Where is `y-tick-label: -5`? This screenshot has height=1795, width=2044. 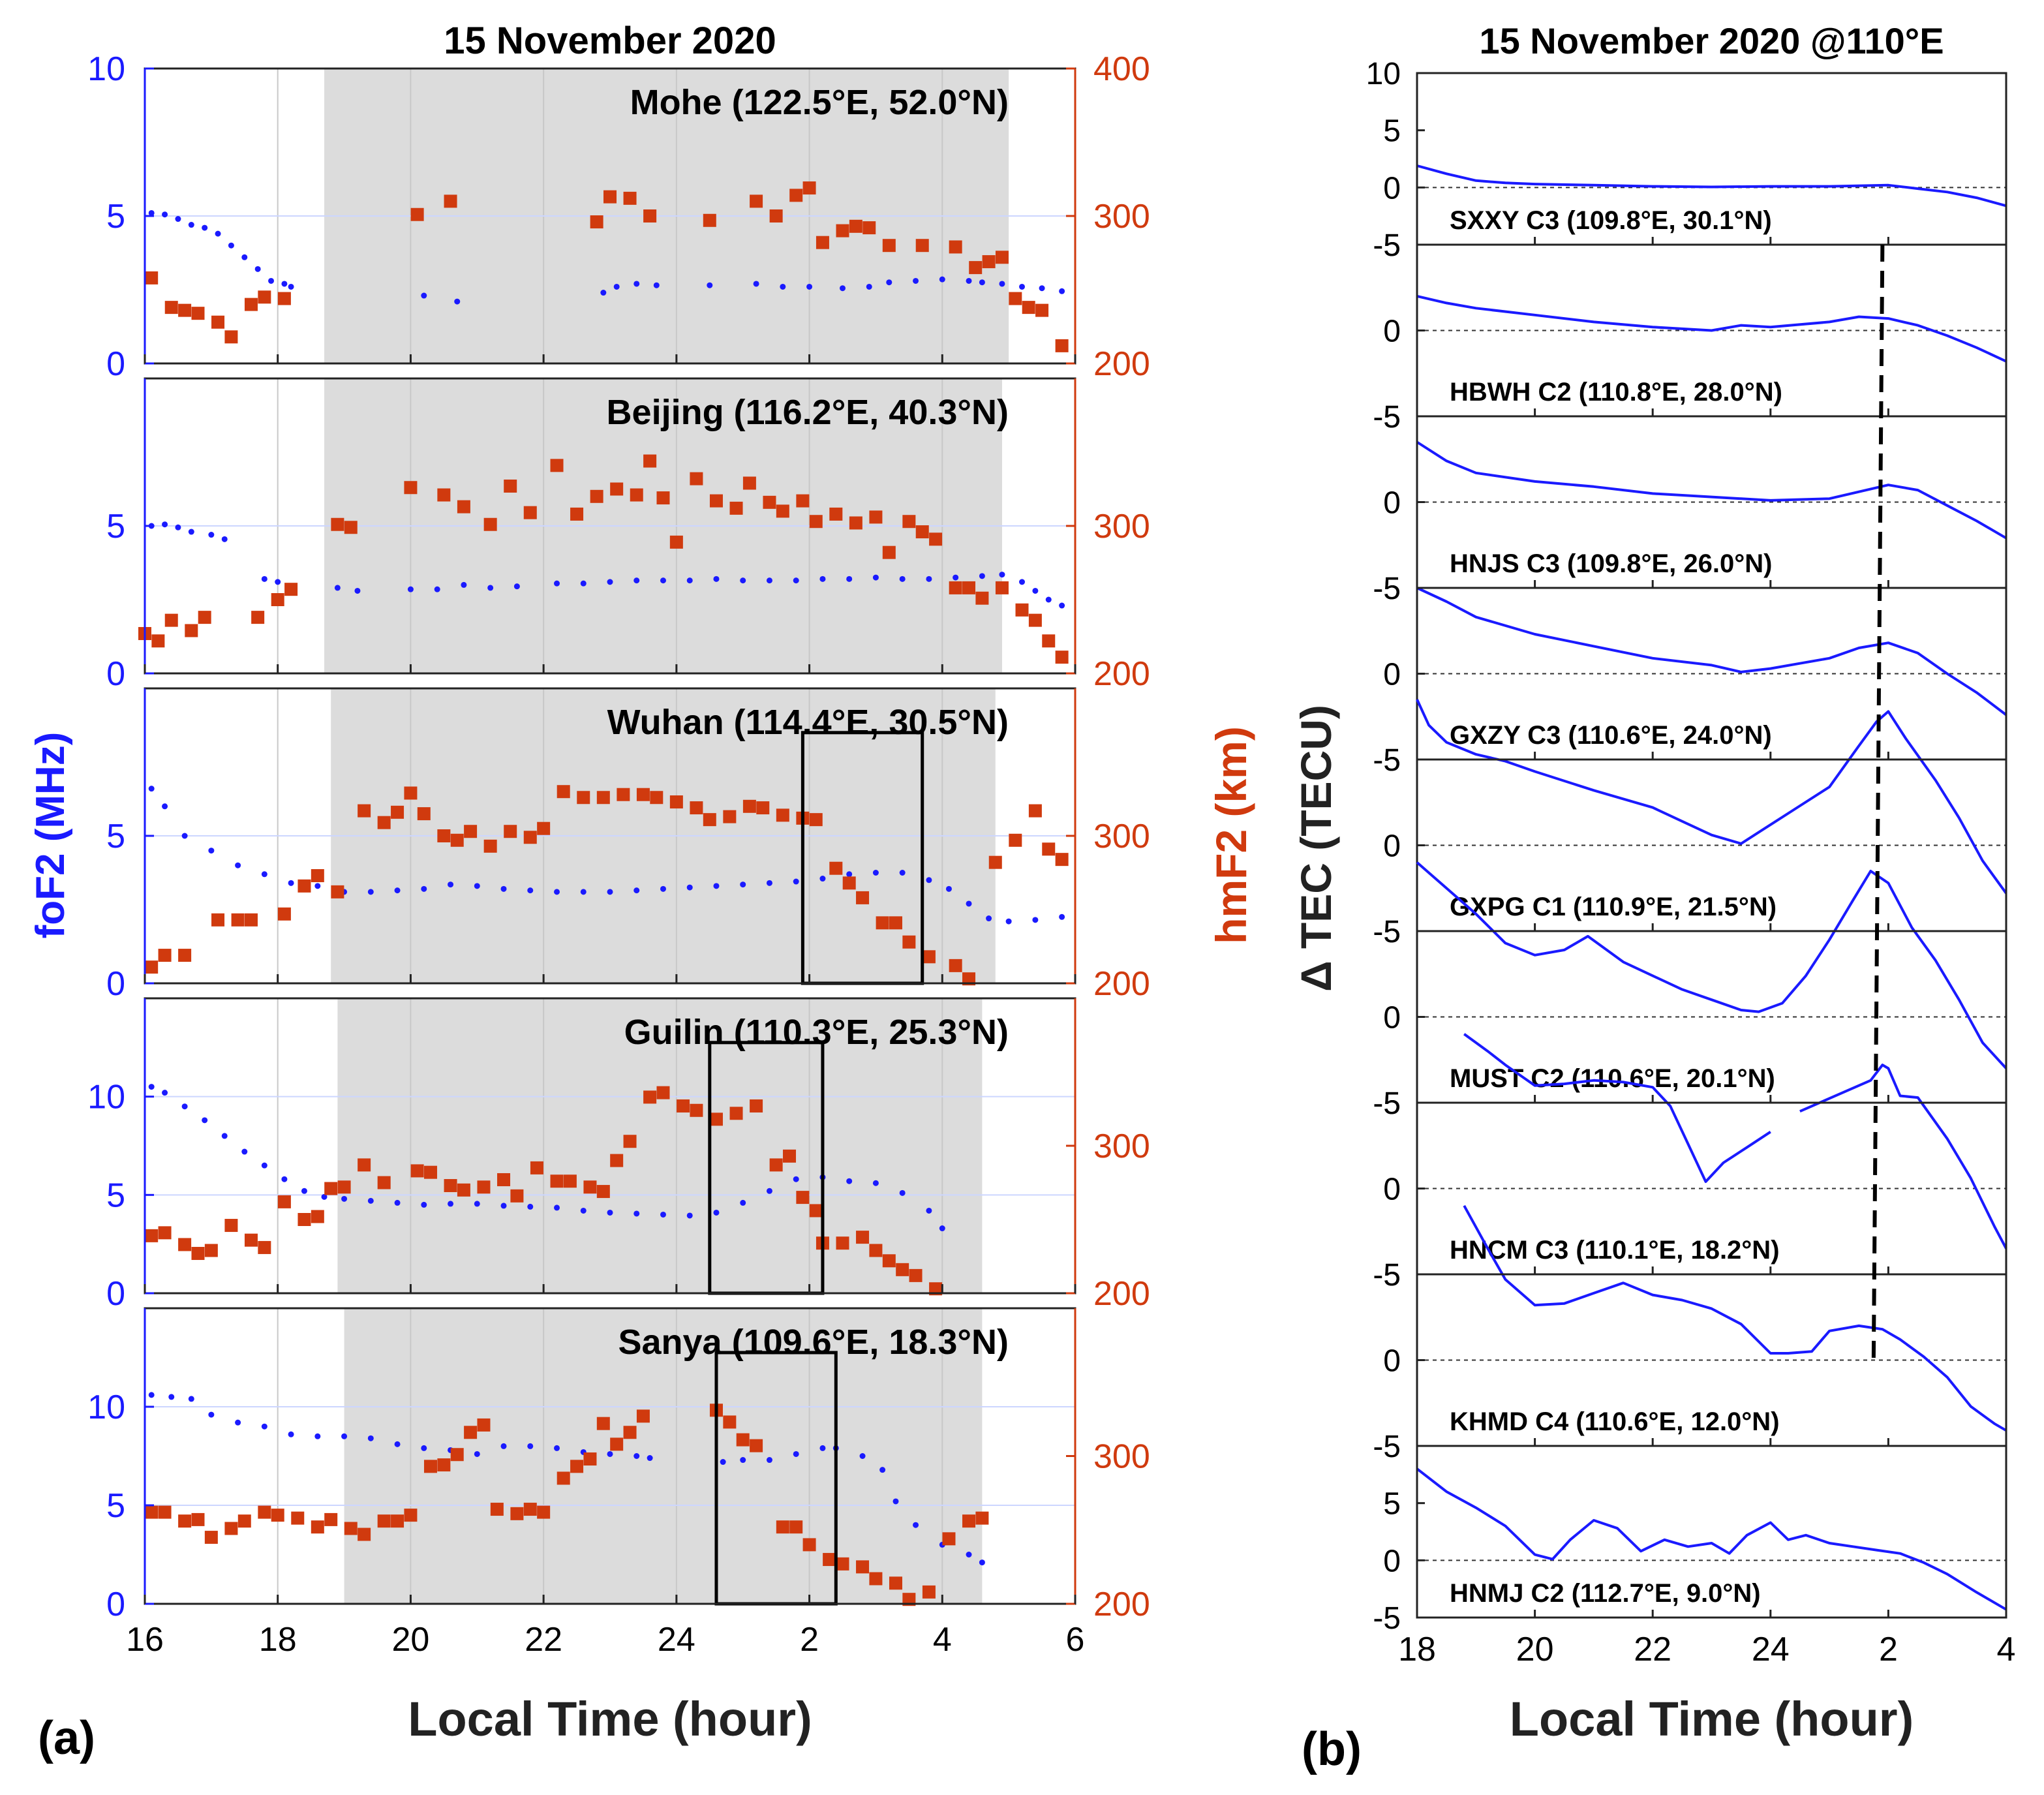 y-tick-label: -5 is located at coordinates (1387, 589).